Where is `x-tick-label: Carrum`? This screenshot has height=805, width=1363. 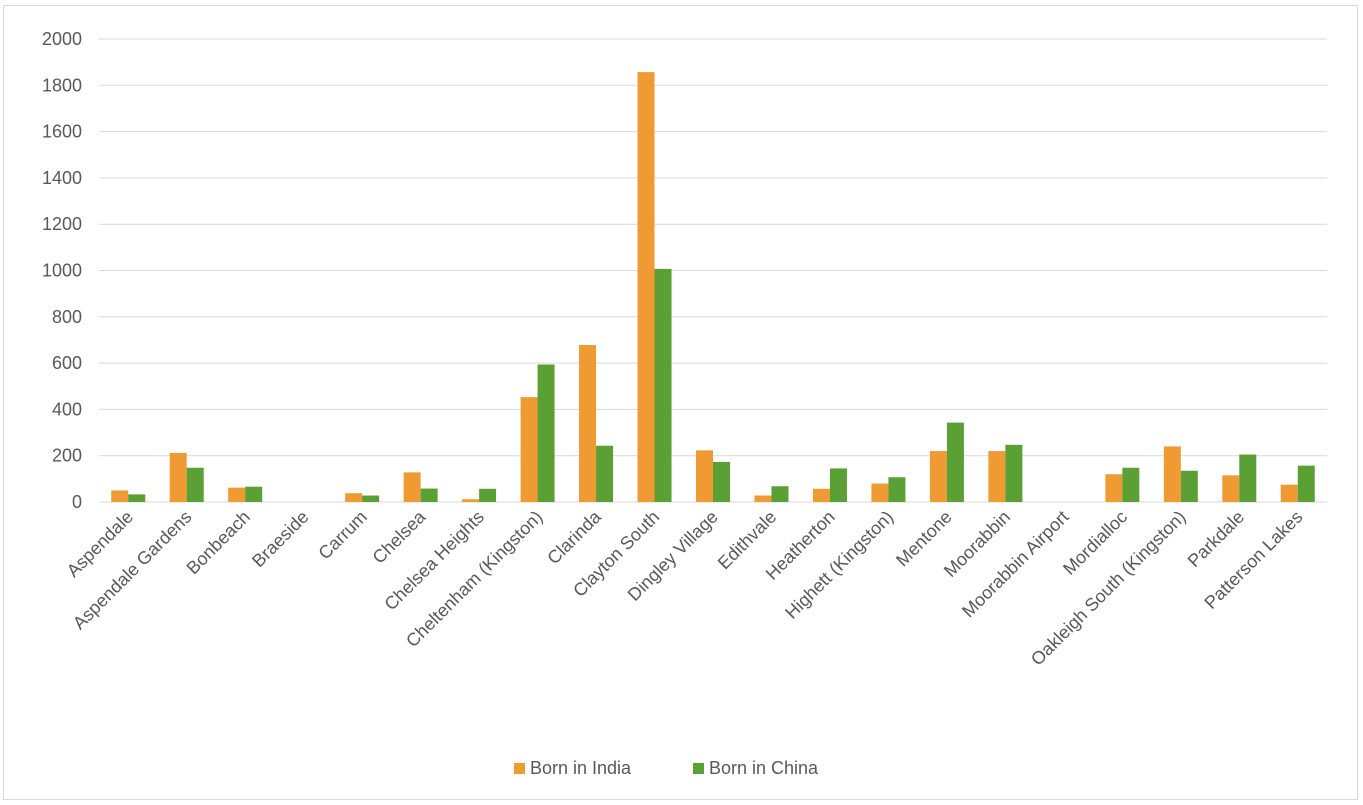
x-tick-label: Carrum is located at coordinates (342, 535).